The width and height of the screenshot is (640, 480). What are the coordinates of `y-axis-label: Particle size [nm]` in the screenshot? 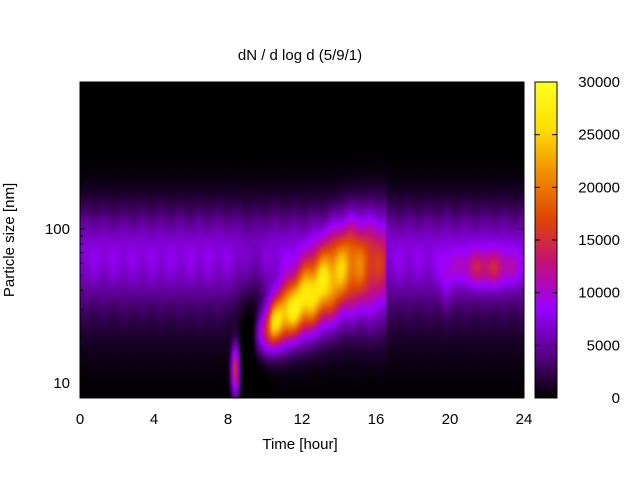 It's located at (9, 240).